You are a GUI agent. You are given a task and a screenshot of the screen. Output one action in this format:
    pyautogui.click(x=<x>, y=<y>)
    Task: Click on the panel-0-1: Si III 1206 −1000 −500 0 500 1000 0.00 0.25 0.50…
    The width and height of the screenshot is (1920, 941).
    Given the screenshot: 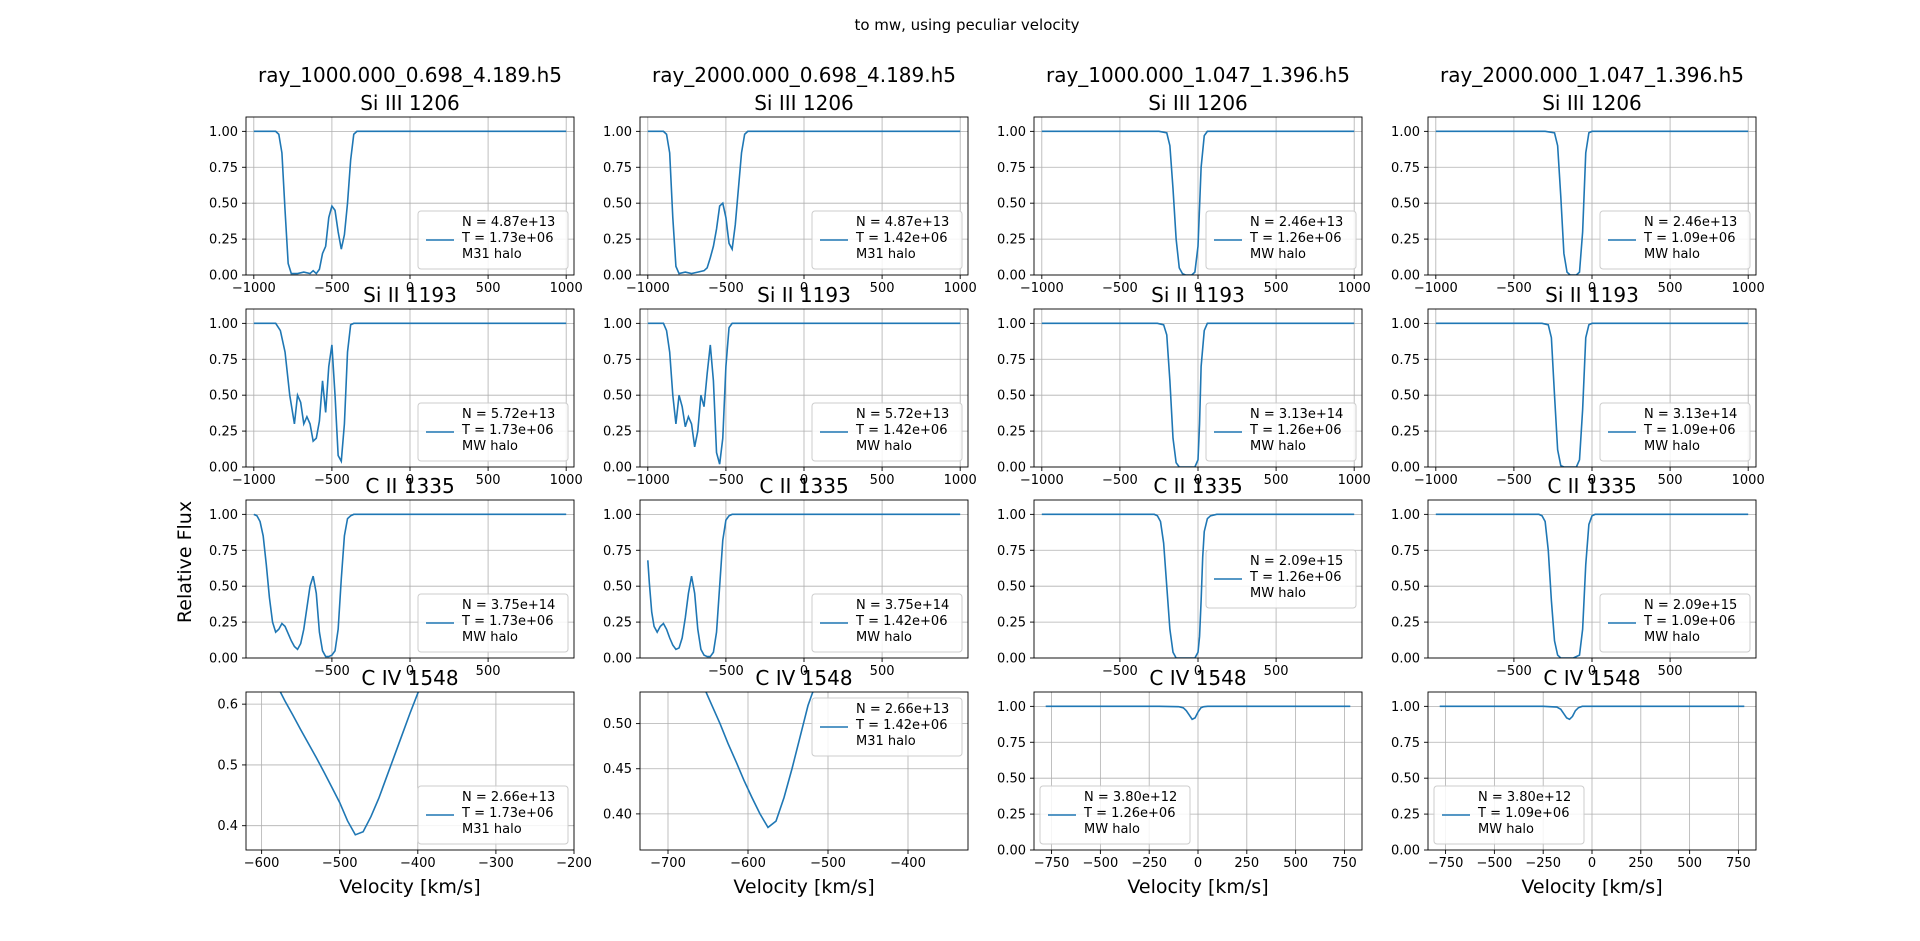 What is the action you would take?
    pyautogui.click(x=790, y=193)
    